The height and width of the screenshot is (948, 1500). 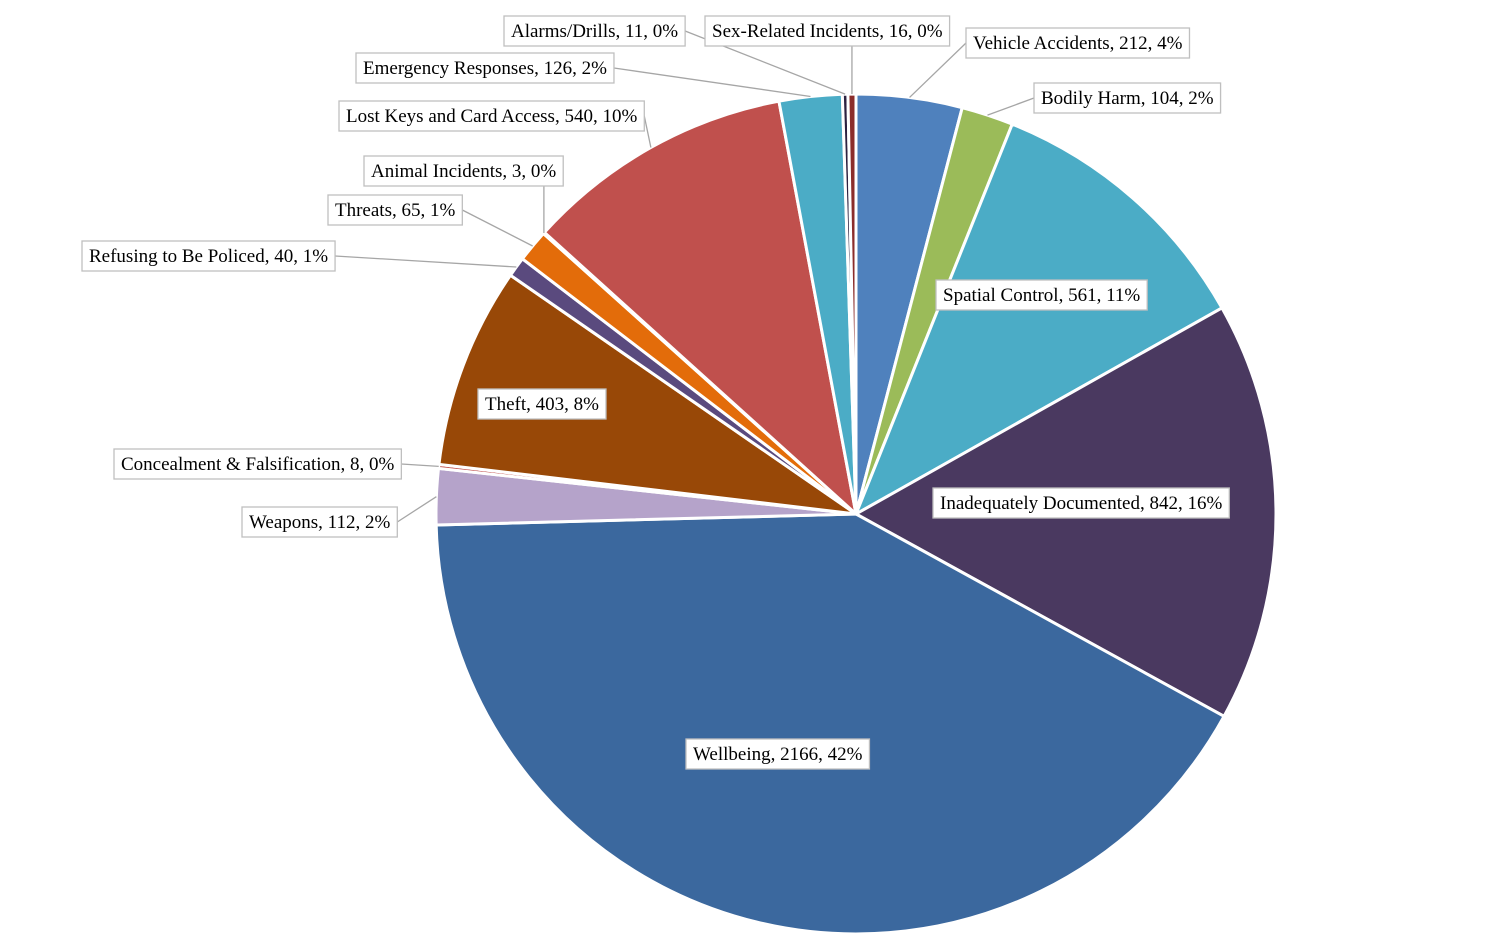 I want to click on data-label-text: Sex-Related Incidents, 16, 0%, so click(x=827, y=31).